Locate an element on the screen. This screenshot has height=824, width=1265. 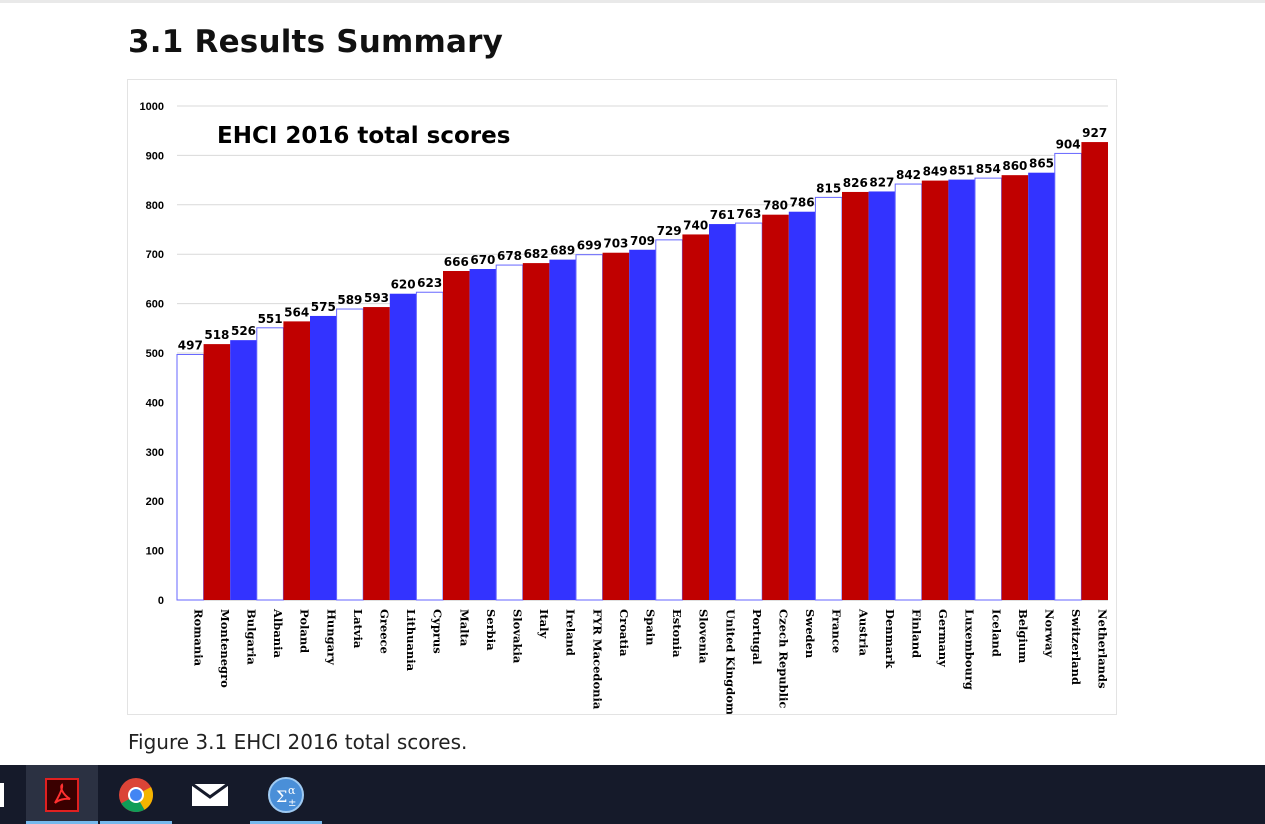
taskbar-acrobat-button is located at coordinates (62, 794).